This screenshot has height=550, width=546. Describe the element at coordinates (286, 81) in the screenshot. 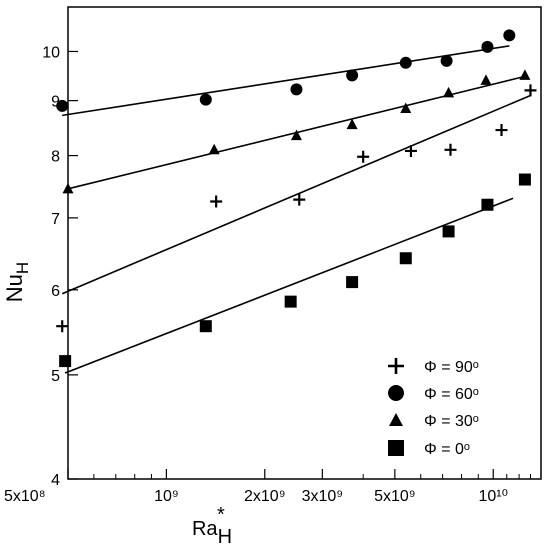

I see `fit-line` at that location.